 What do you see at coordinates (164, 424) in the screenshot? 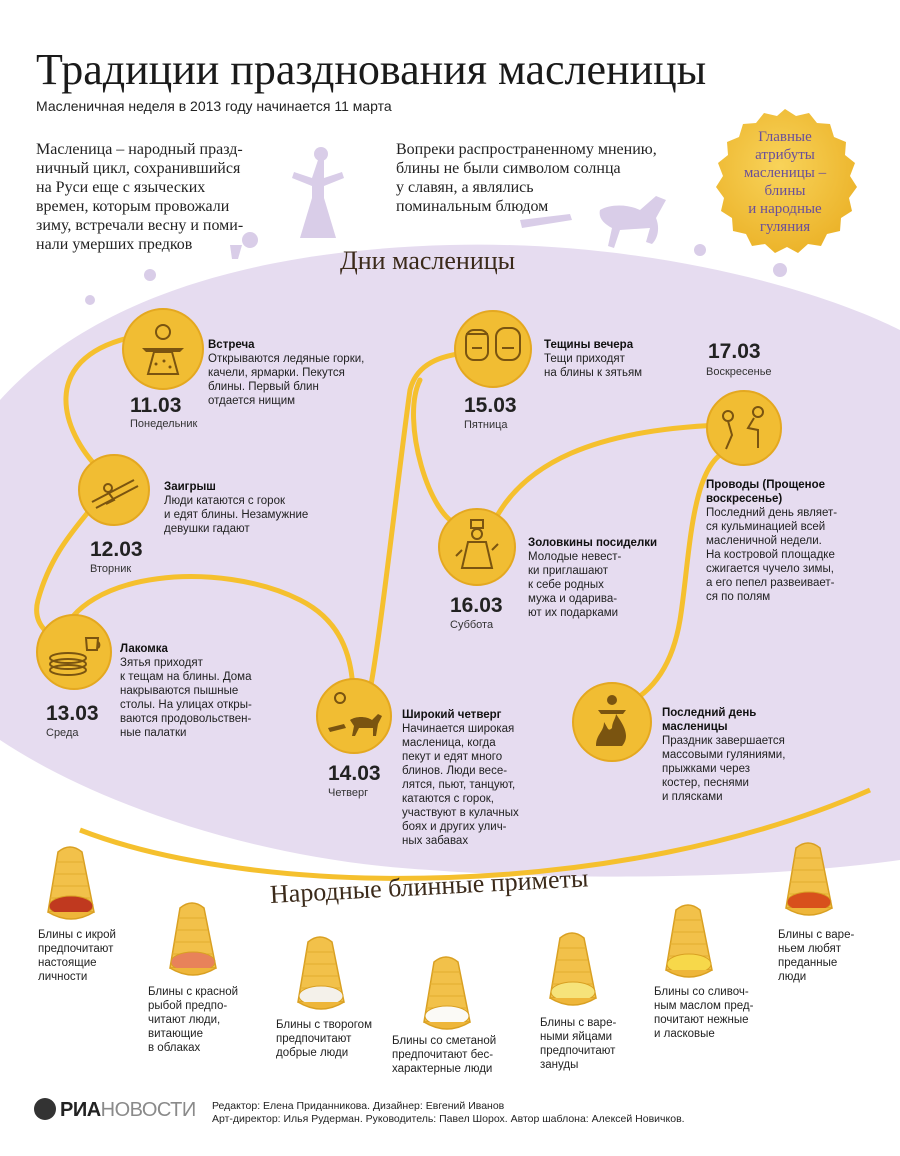
I see `day-weekday: Понедельник` at bounding box center [164, 424].